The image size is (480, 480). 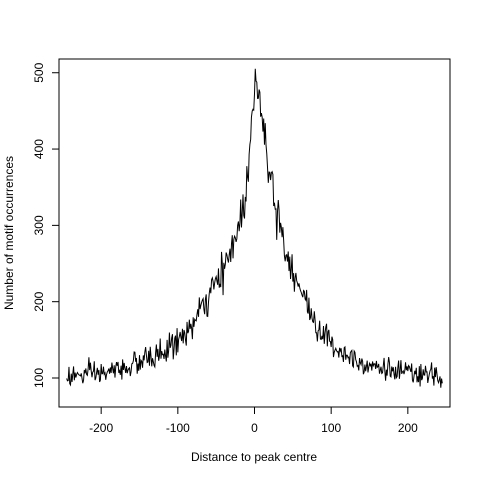 What do you see at coordinates (178, 428) in the screenshot?
I see `x-tick-label: -100` at bounding box center [178, 428].